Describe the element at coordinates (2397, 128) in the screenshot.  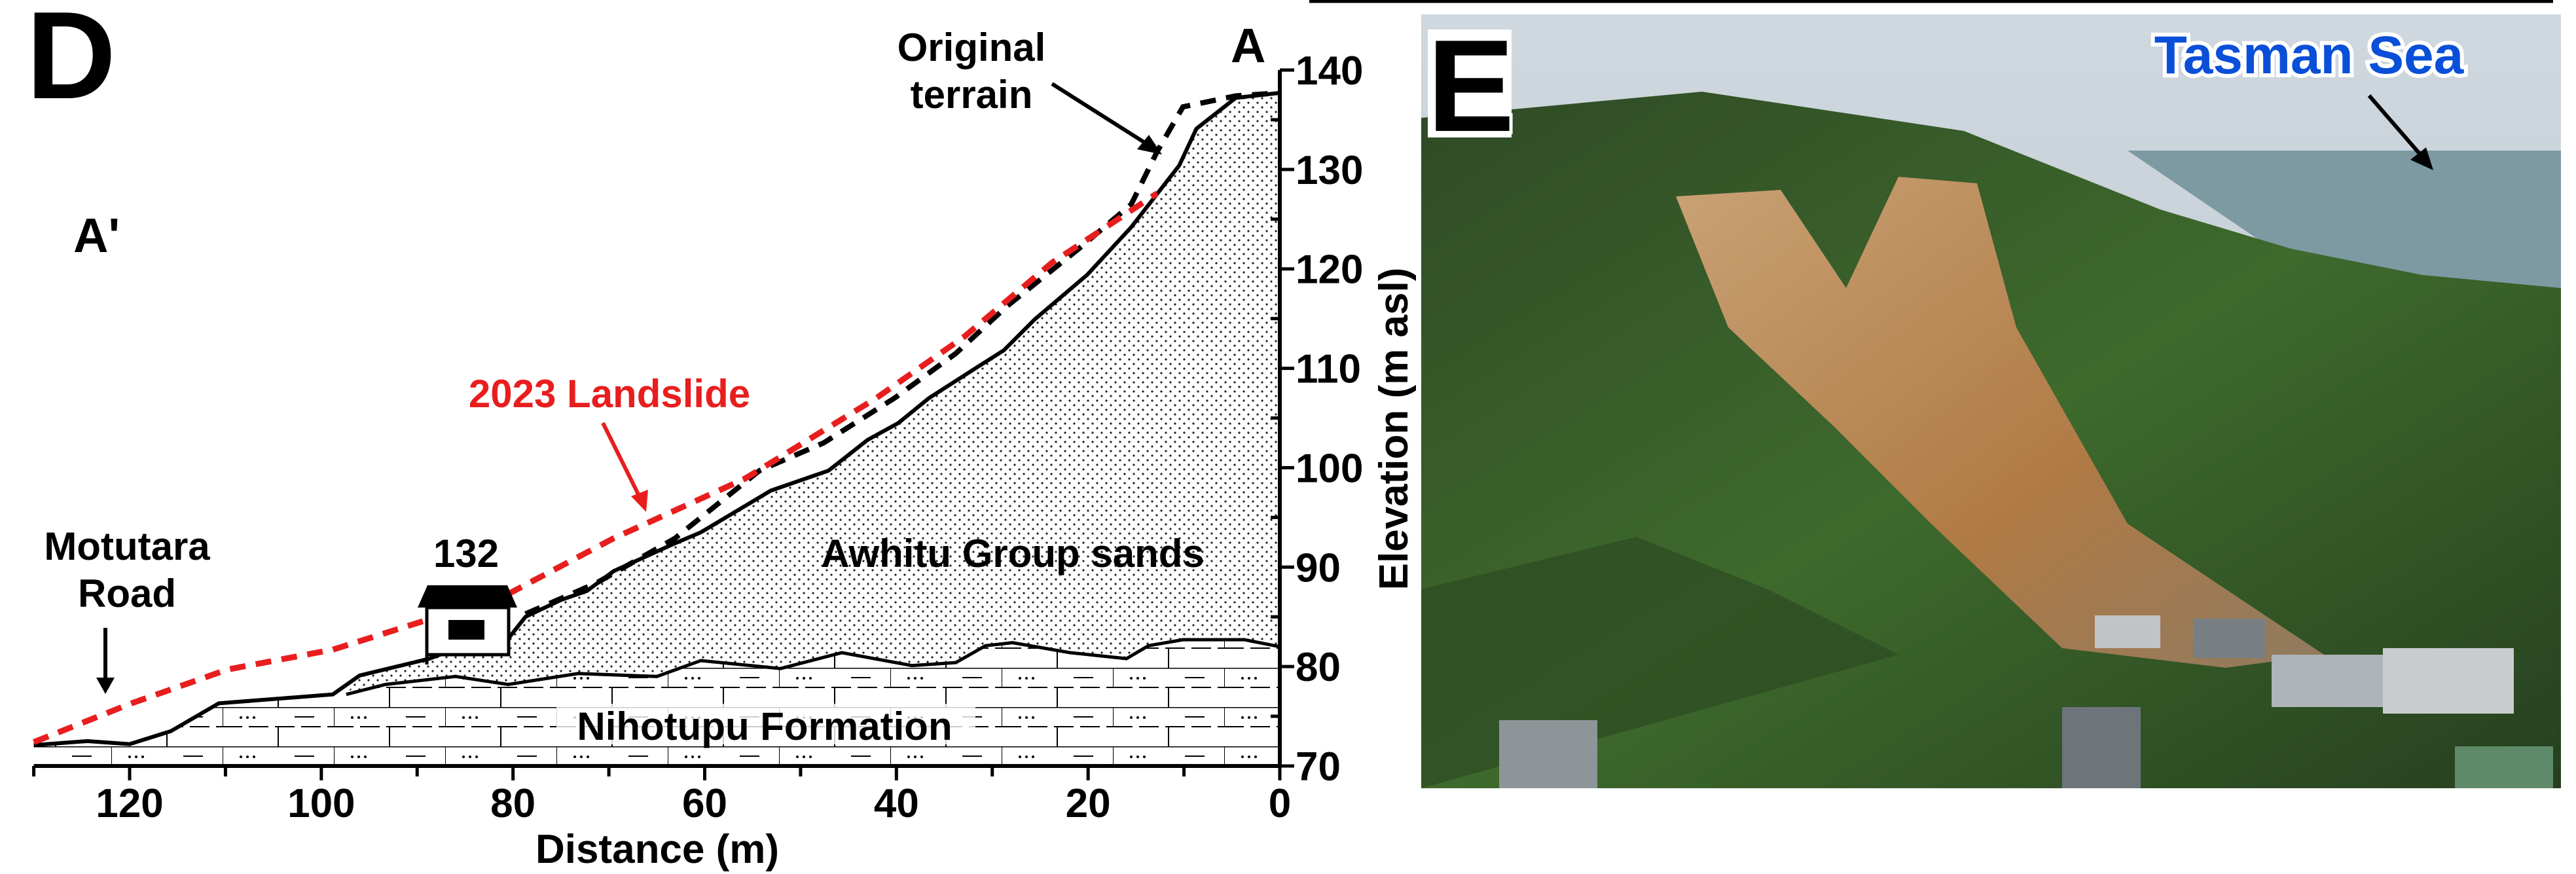
I see `tasman-sea-arrow` at that location.